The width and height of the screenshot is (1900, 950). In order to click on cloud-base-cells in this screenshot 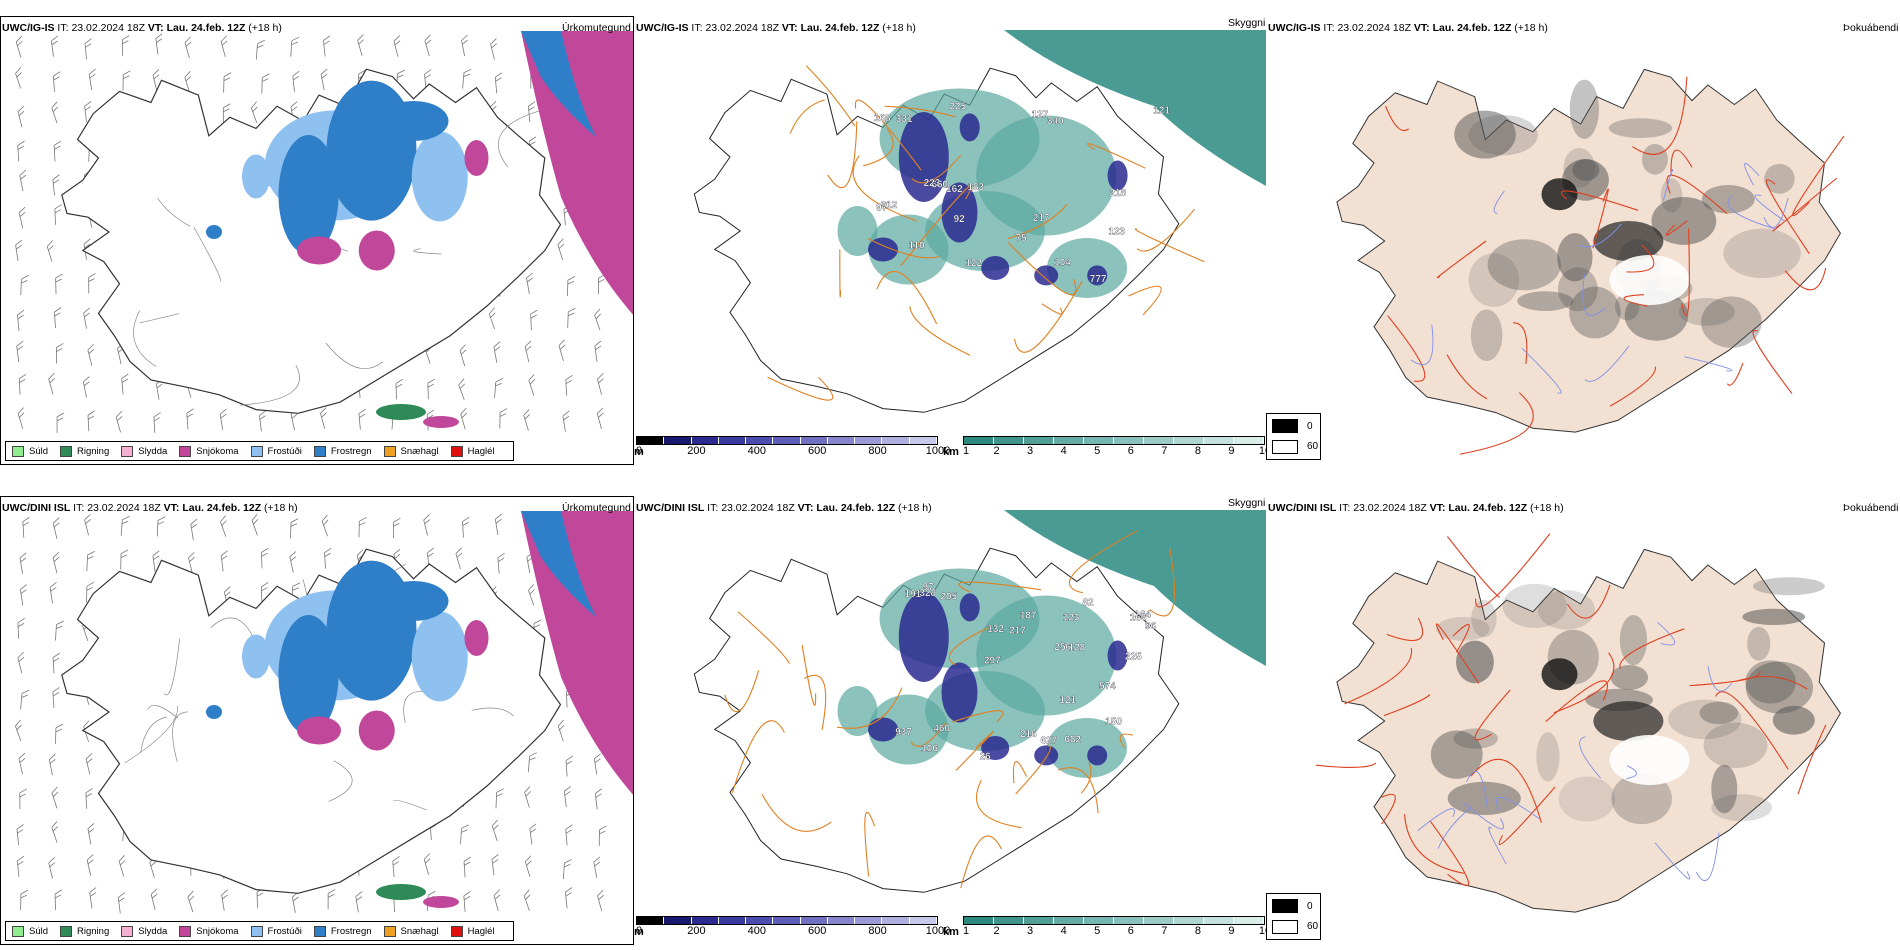, I will do `click(787, 920)`.